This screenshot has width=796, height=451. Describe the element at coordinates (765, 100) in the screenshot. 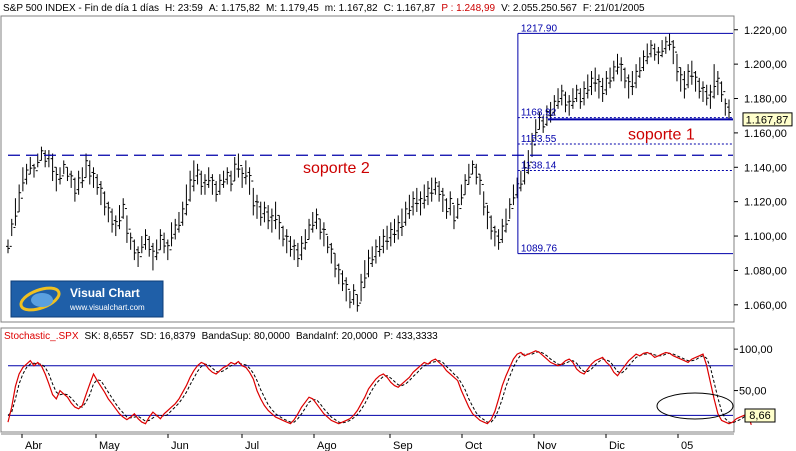

I see `price-axis-label: 1.180,00` at that location.